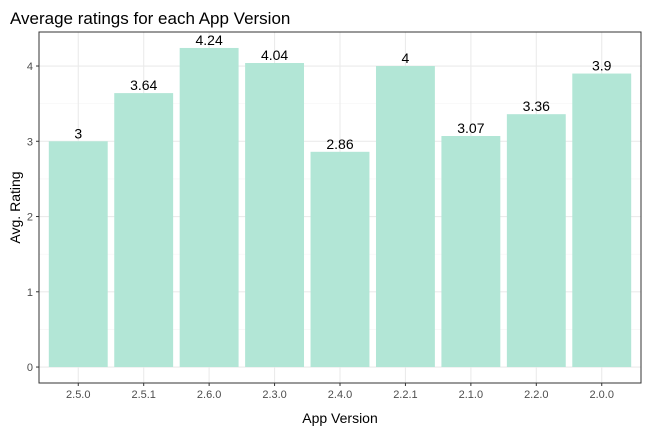 This screenshot has height=433, width=648. What do you see at coordinates (209, 40) in the screenshot?
I see `data-label: 4.24` at bounding box center [209, 40].